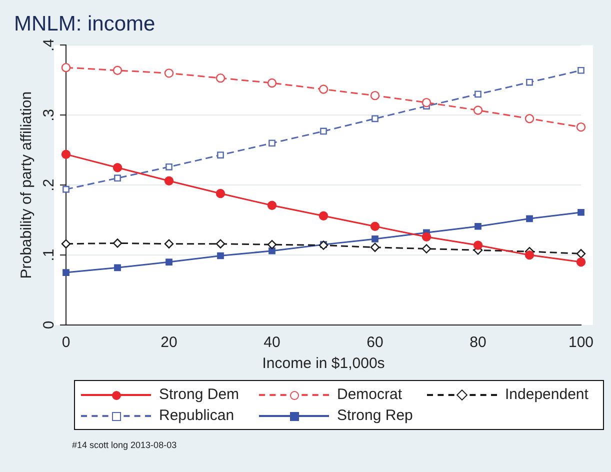 The width and height of the screenshot is (611, 472). What do you see at coordinates (124, 445) in the screenshot?
I see `text: #14 scott long 2013-08-03` at bounding box center [124, 445].